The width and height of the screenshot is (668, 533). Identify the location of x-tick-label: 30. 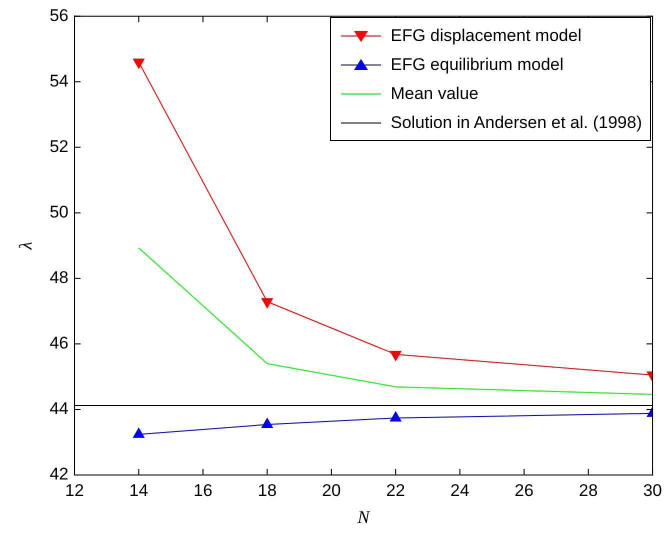
(652, 490).